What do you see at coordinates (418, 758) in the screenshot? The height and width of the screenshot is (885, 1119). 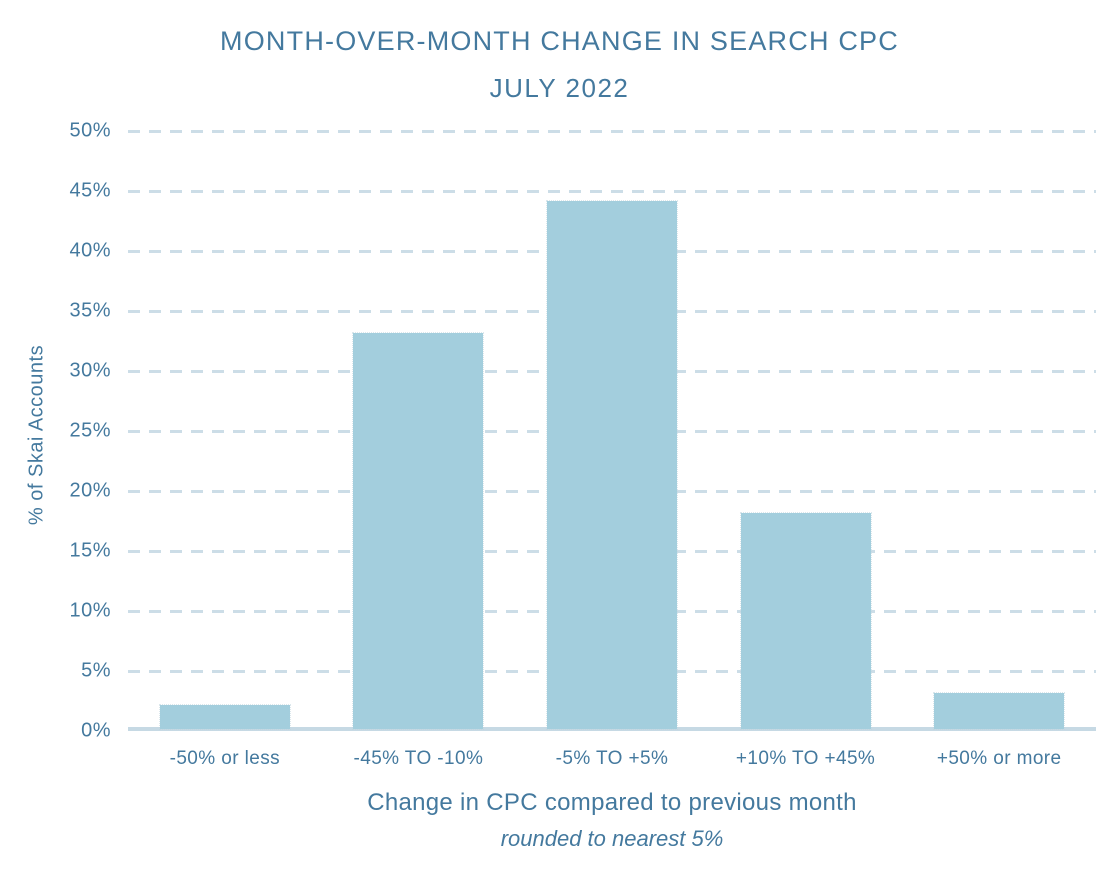 I see `x-tick-label-1: -45% TO -10%` at bounding box center [418, 758].